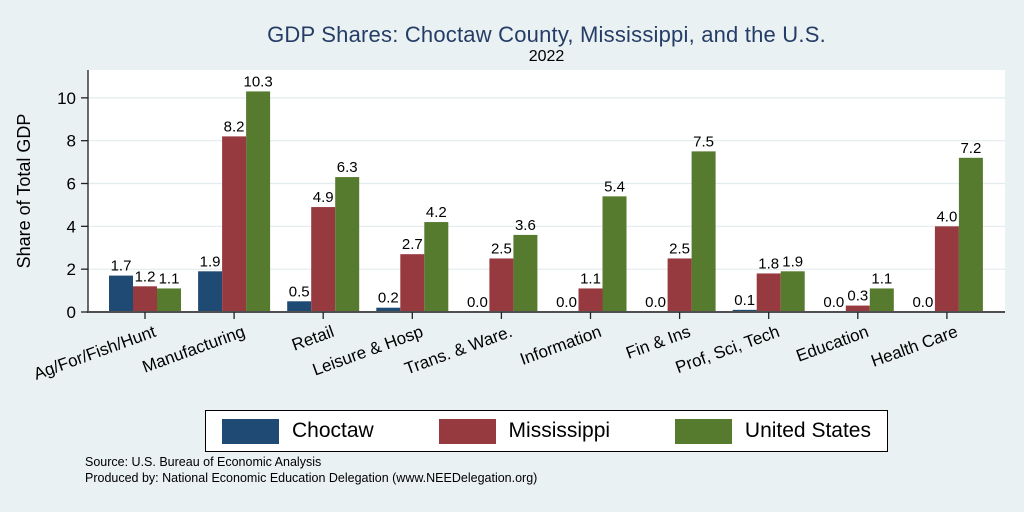 This screenshot has width=1024, height=512. Describe the element at coordinates (299, 291) in the screenshot. I see `bar-value-label: 0.5` at that location.